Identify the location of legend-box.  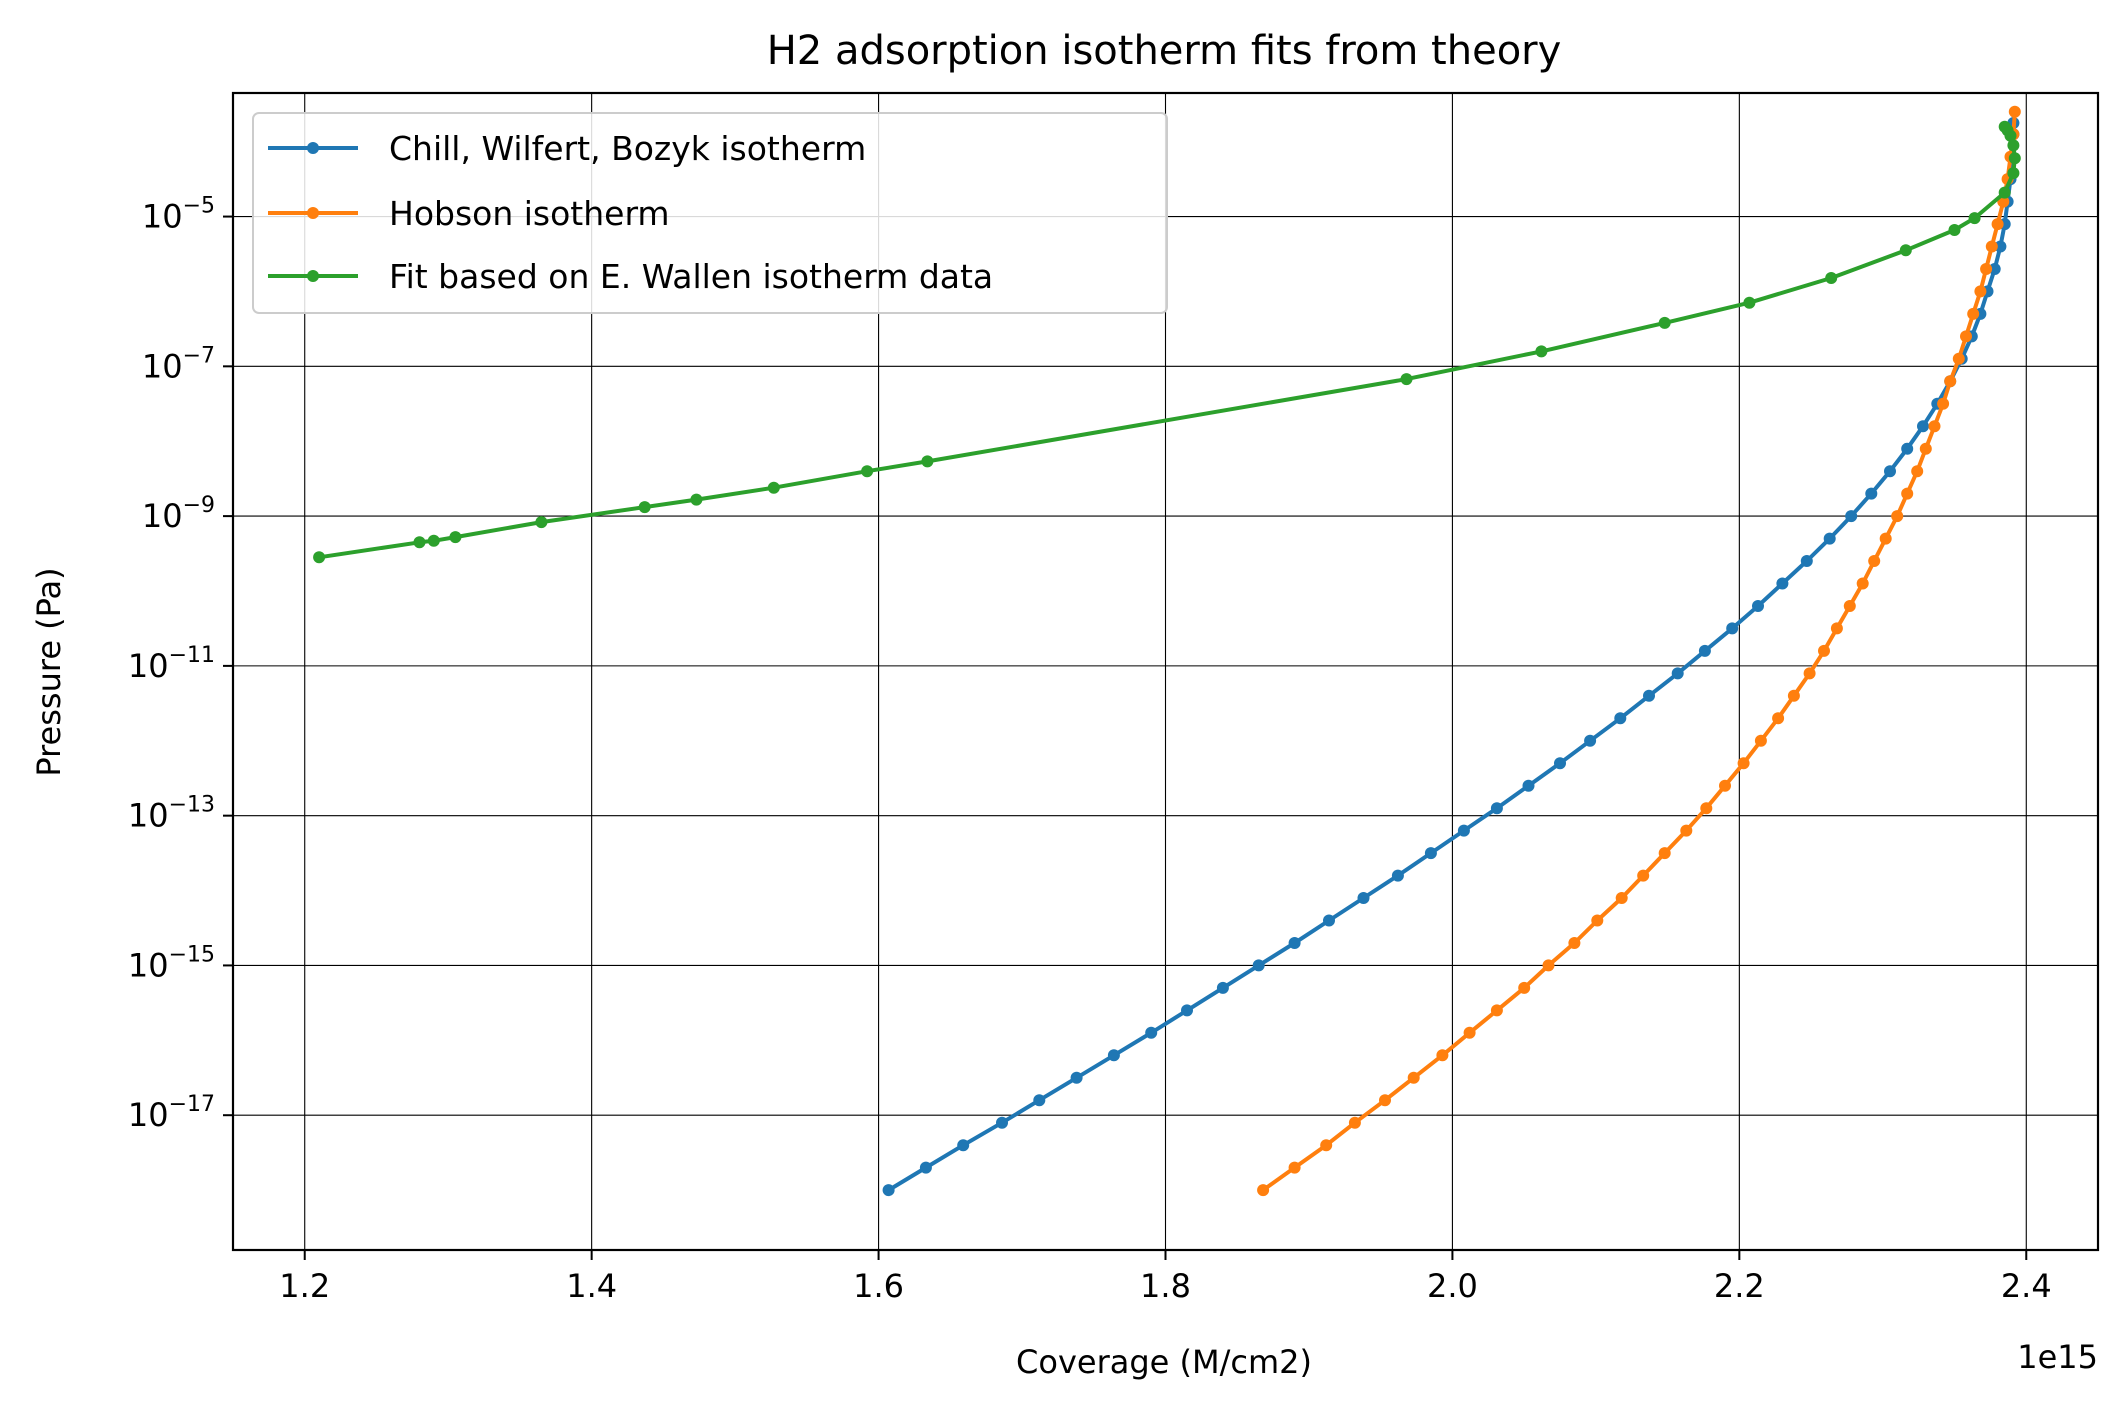
(710, 213).